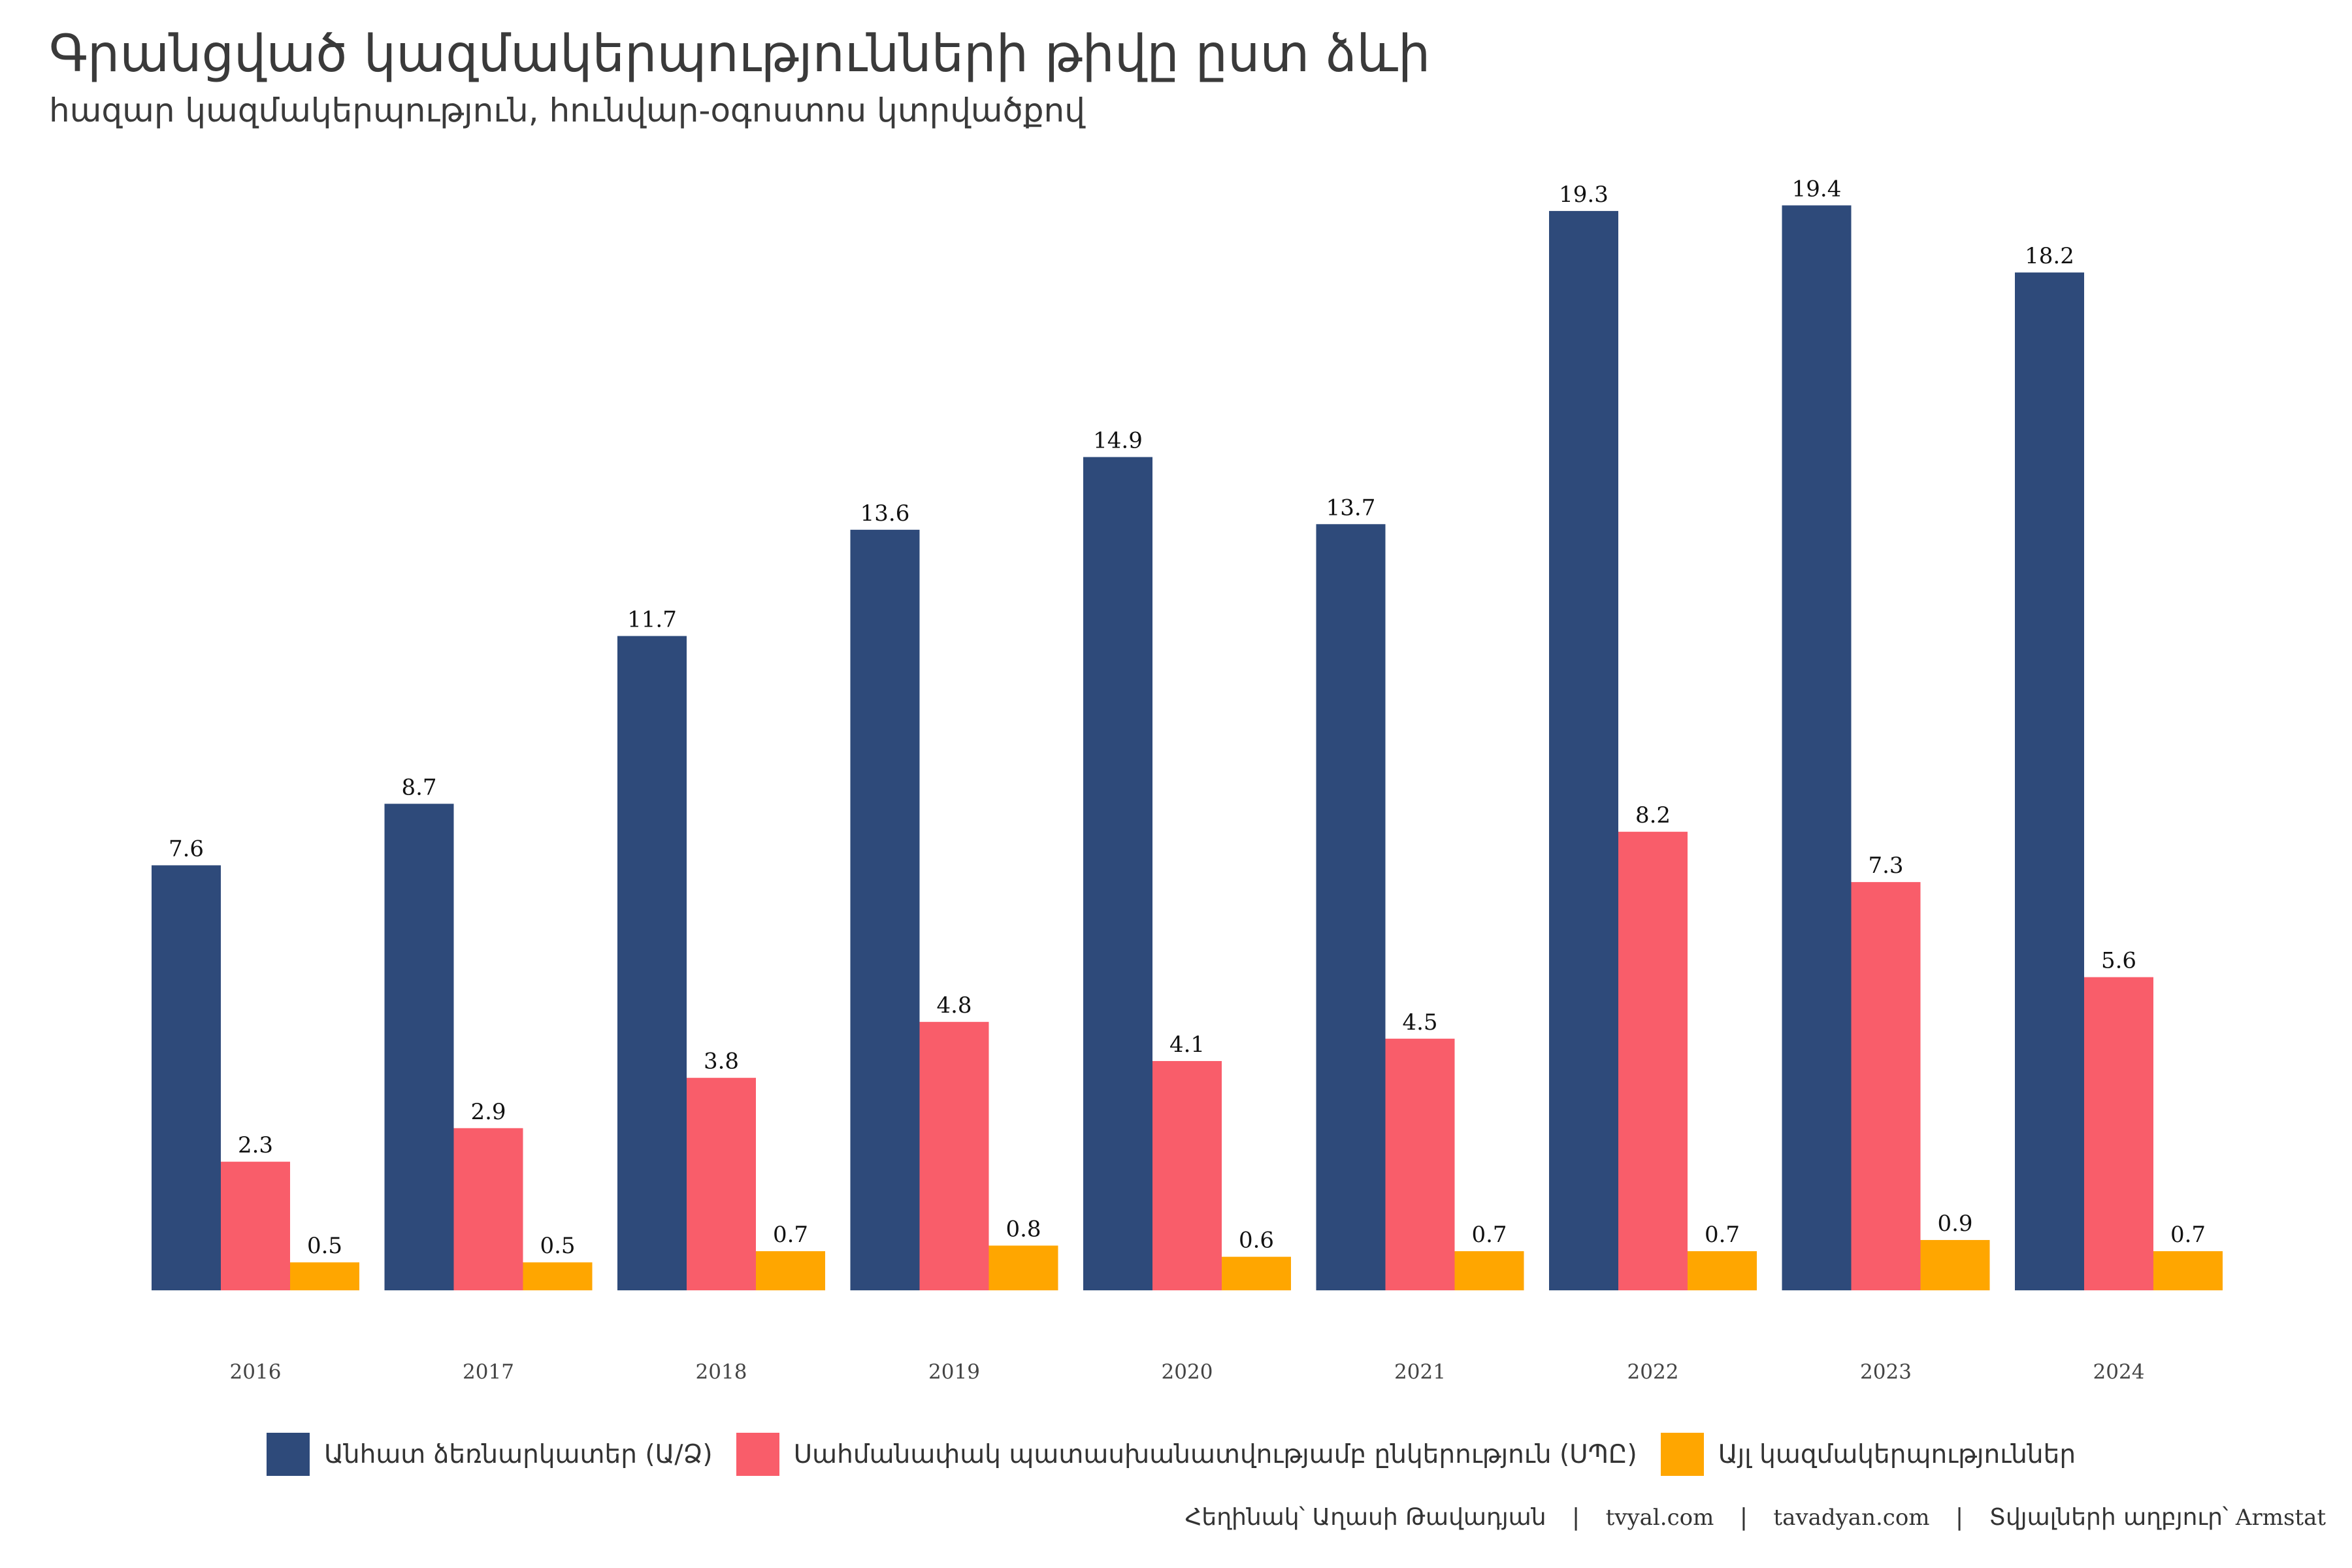  What do you see at coordinates (558, 1276) in the screenshot?
I see `bar-other-2017` at bounding box center [558, 1276].